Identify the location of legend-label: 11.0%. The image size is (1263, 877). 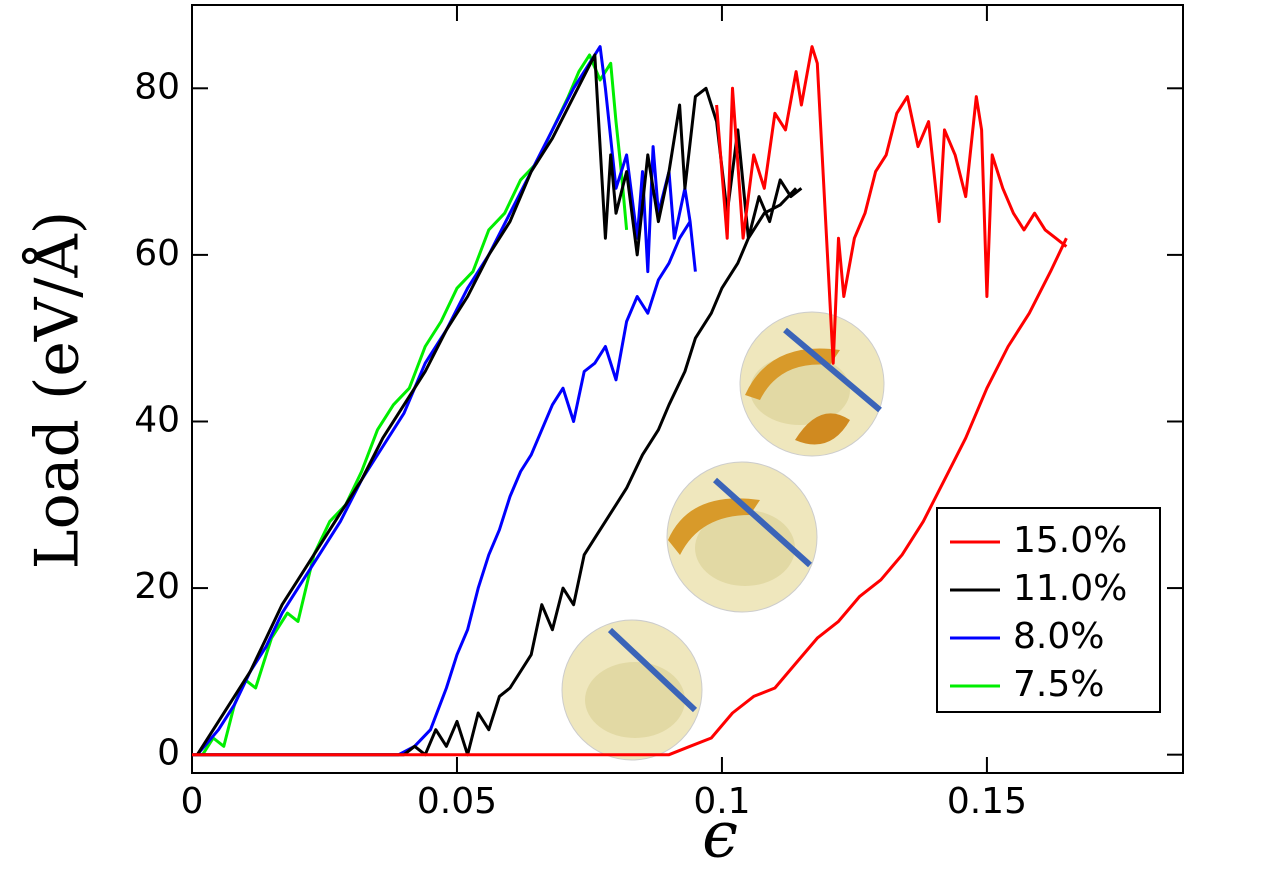
(1070, 588).